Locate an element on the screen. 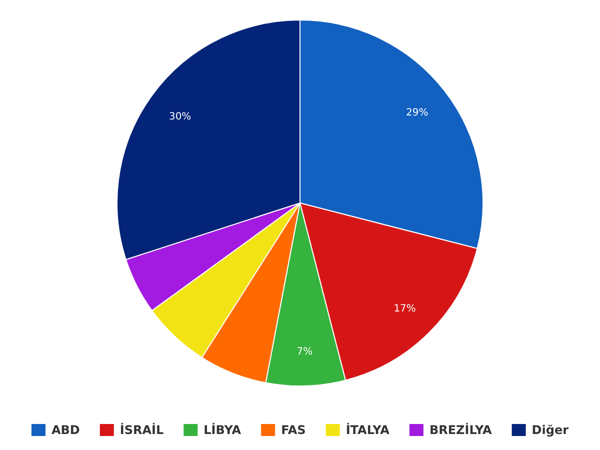 Image resolution: width=600 pixels, height=450 pixels. legend-label: ABD is located at coordinates (65, 430).